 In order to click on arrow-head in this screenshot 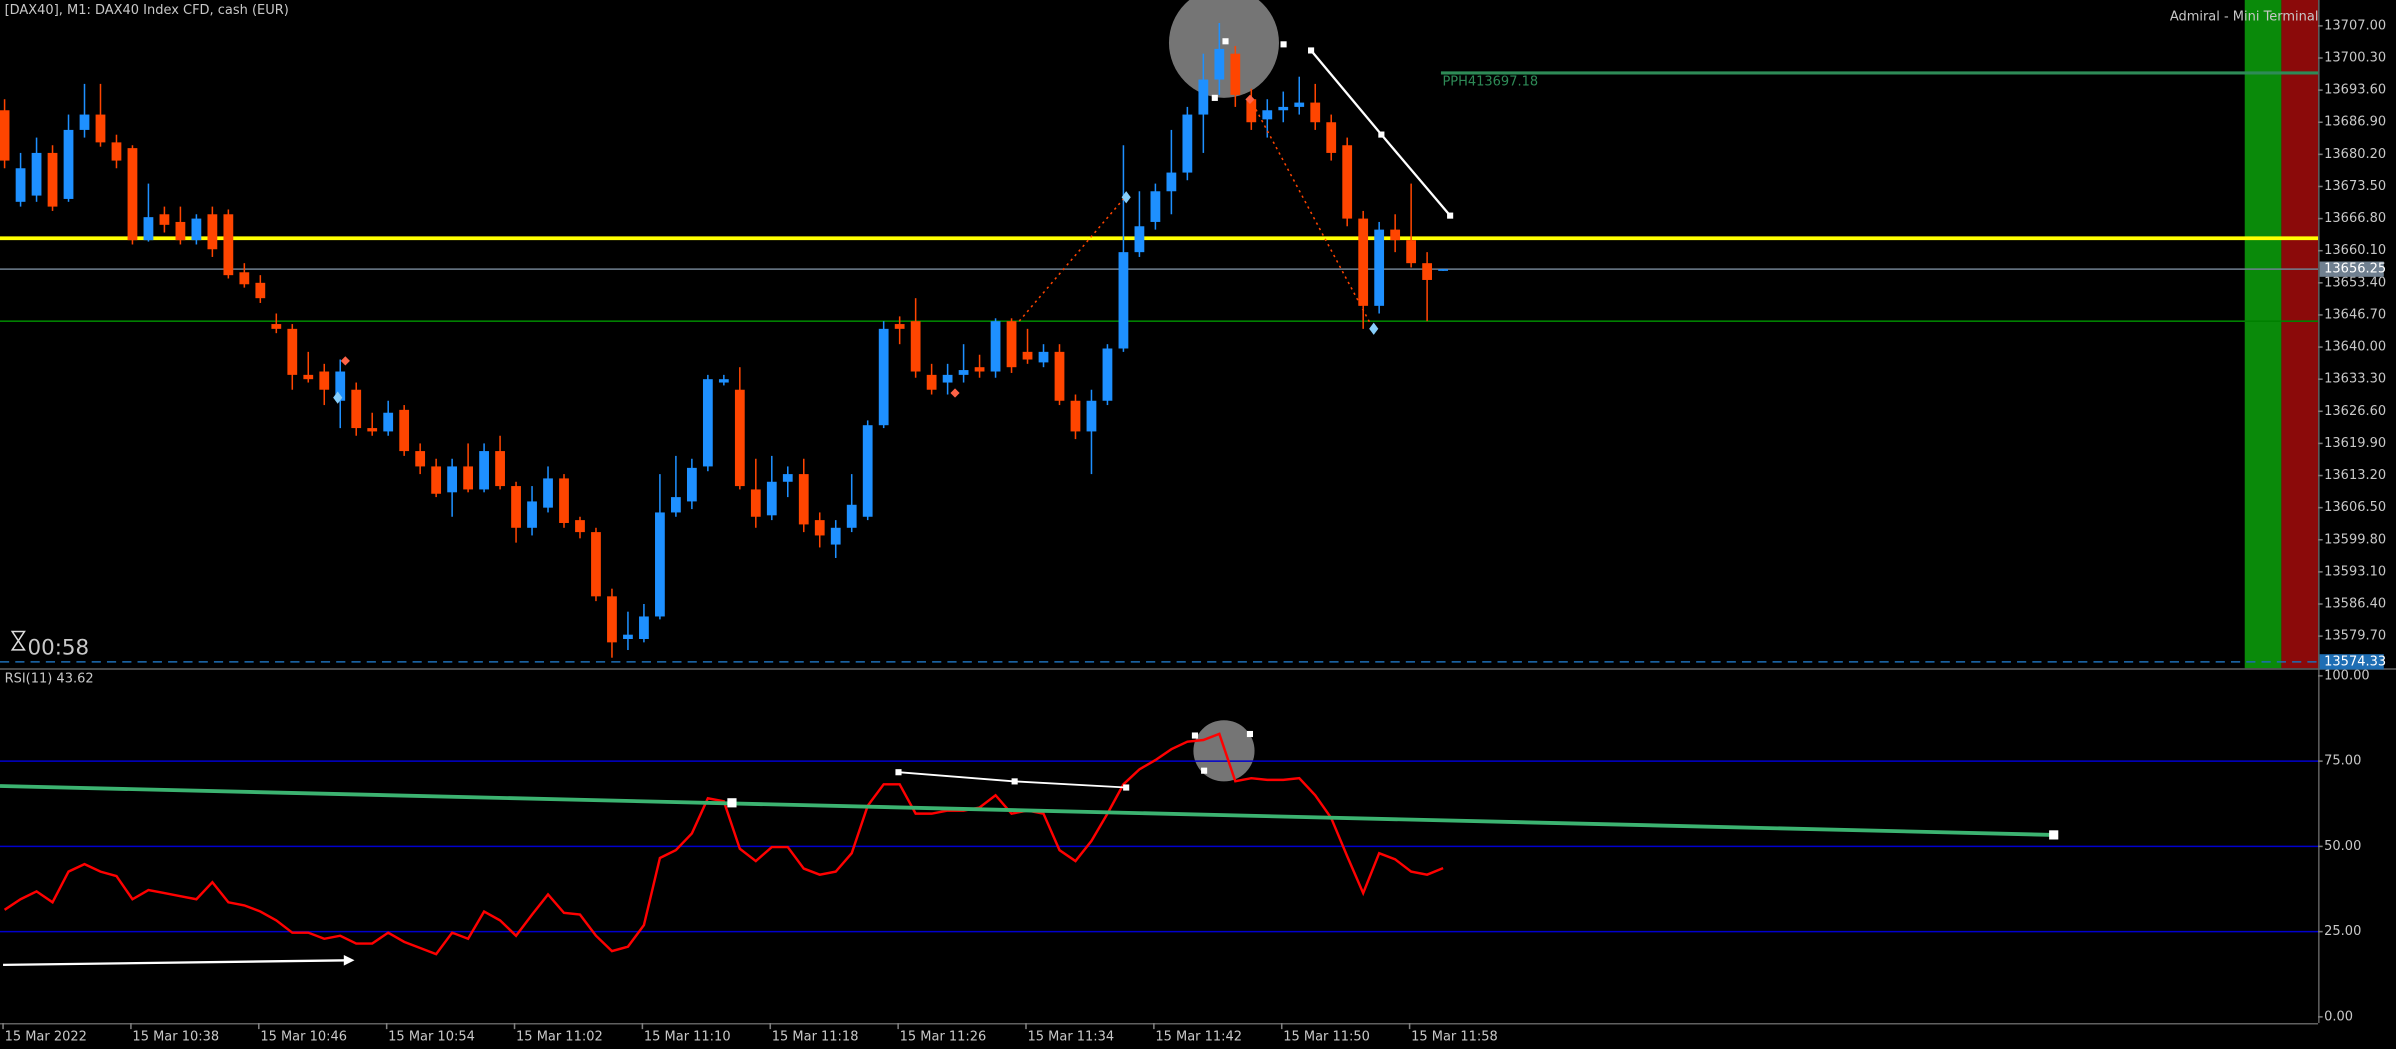, I will do `click(349, 960)`.